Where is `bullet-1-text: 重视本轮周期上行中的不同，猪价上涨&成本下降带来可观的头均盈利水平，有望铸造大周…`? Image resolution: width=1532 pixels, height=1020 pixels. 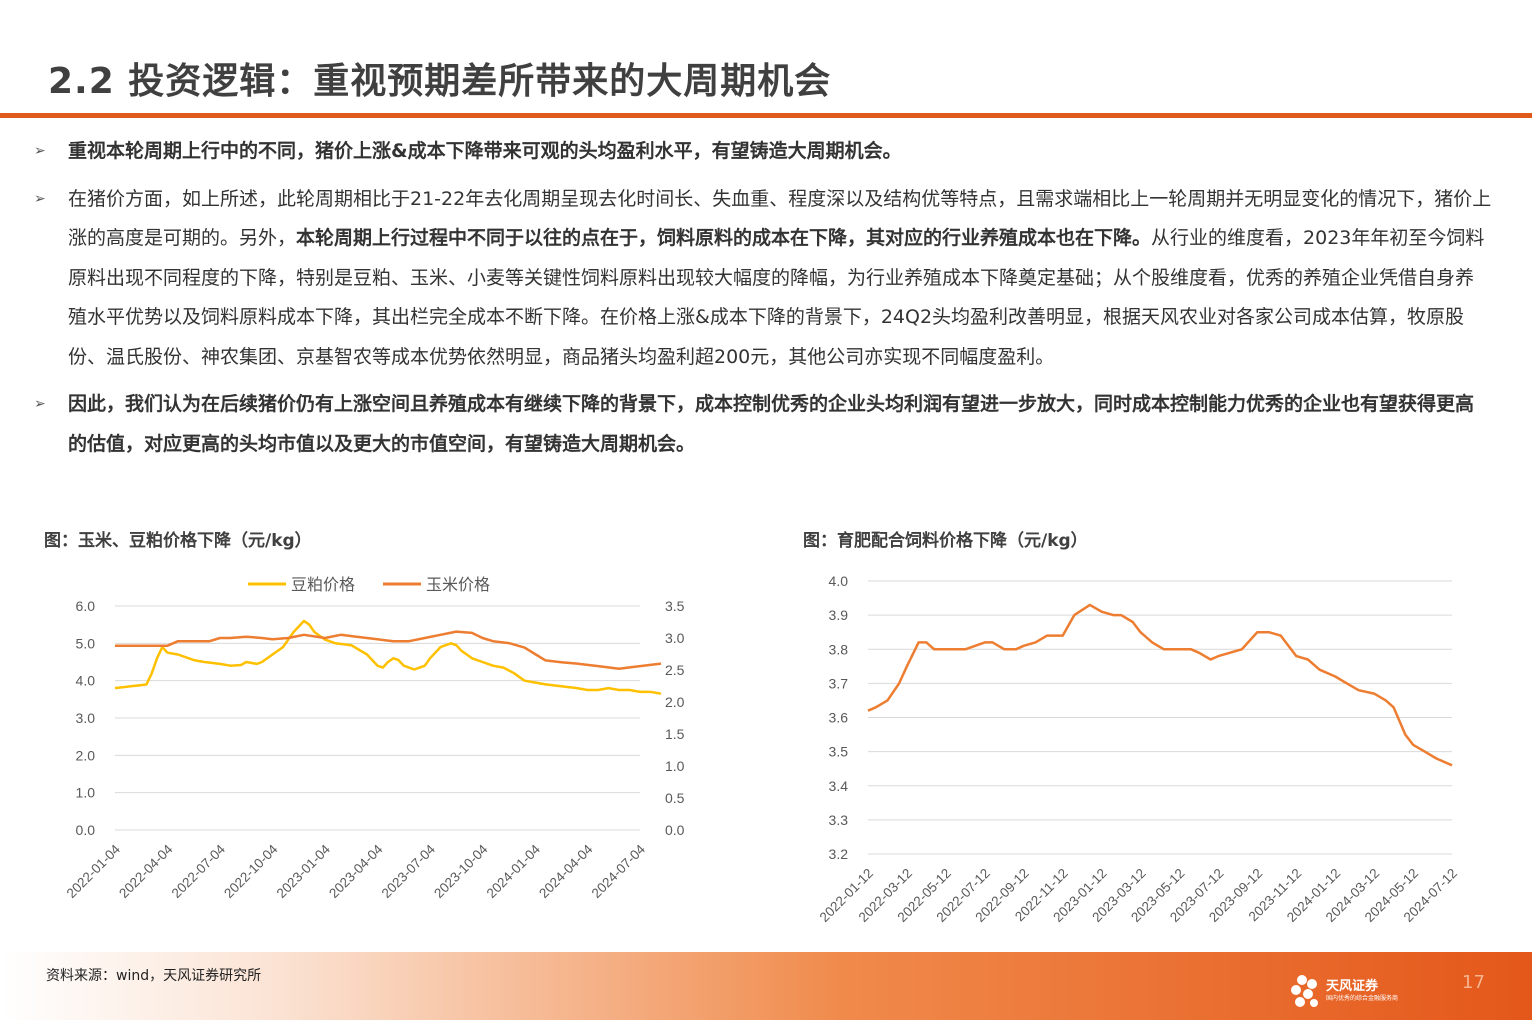 bullet-1-text: 重视本轮周期上行中的不同，猪价上涨&成本下降带来可观的头均盈利水平，有望铸造大周… is located at coordinates (485, 151).